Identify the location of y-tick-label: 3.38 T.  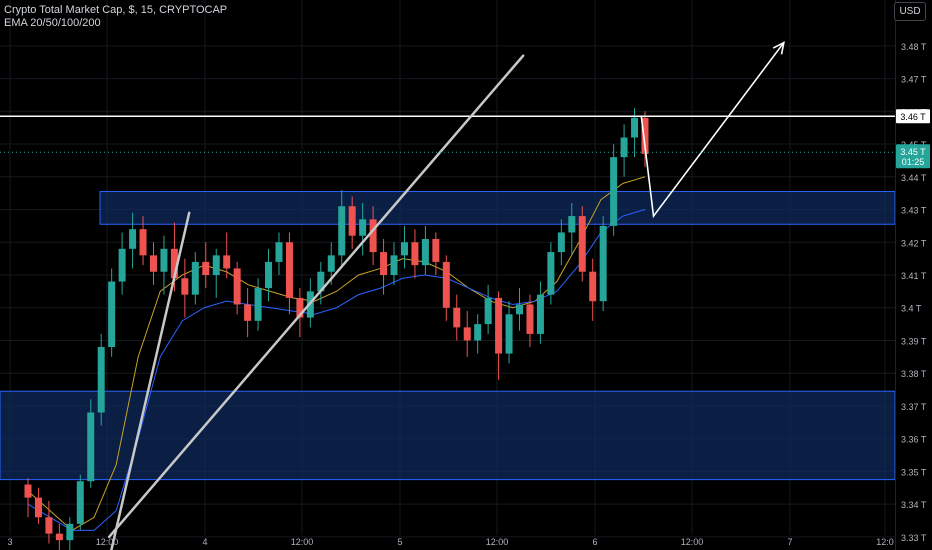
(914, 374).